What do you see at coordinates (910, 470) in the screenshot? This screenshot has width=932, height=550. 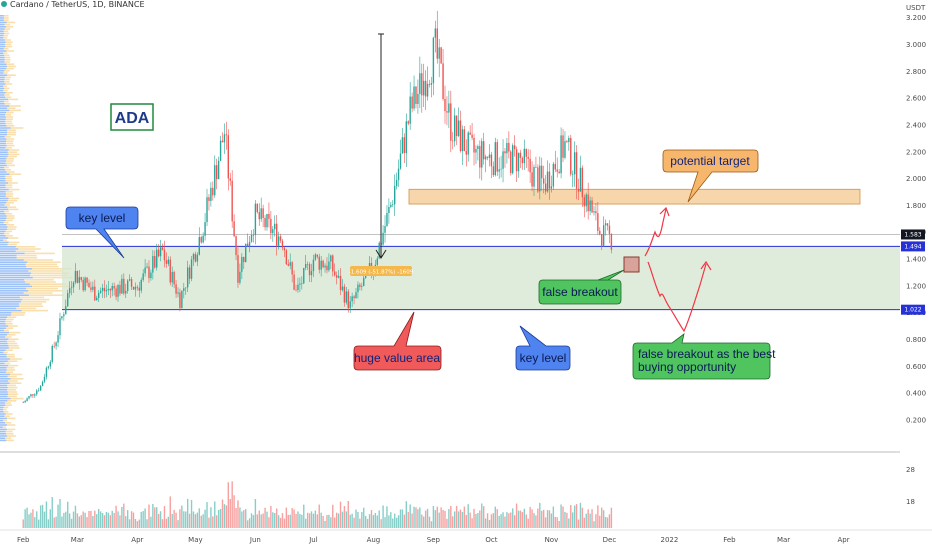 I see `volume-tick-28: 28` at bounding box center [910, 470].